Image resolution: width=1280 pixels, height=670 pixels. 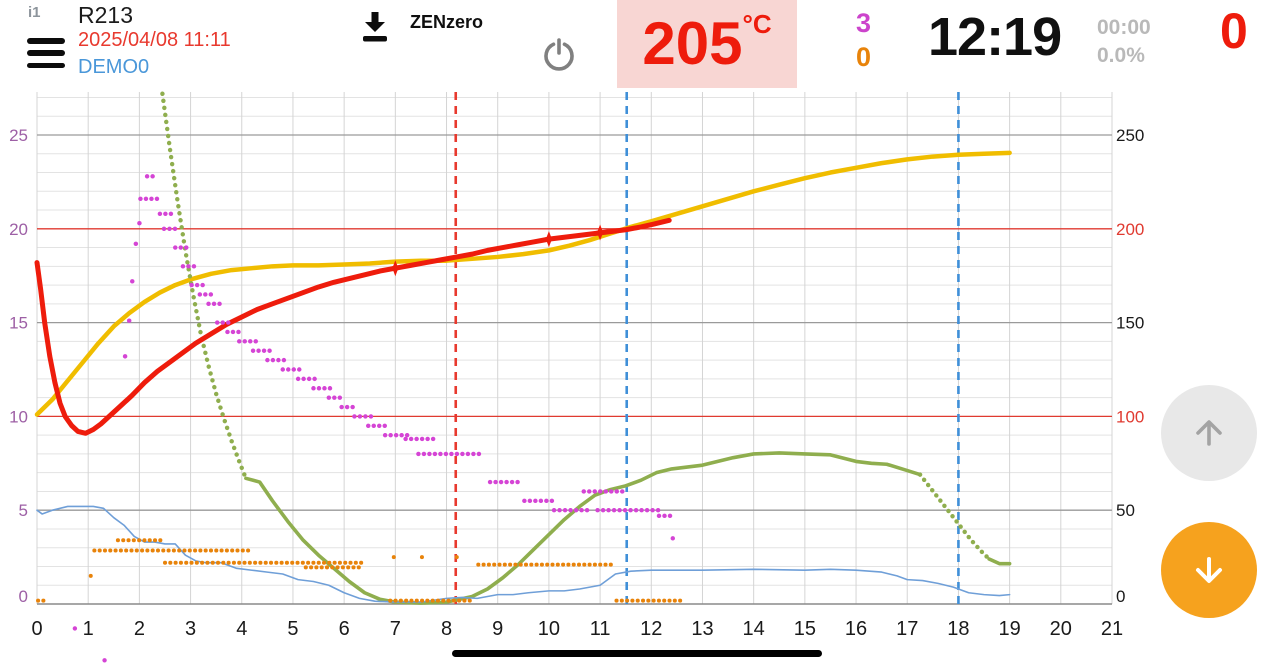 What do you see at coordinates (995, 37) in the screenshot?
I see `elapsed-clock: 12:19` at bounding box center [995, 37].